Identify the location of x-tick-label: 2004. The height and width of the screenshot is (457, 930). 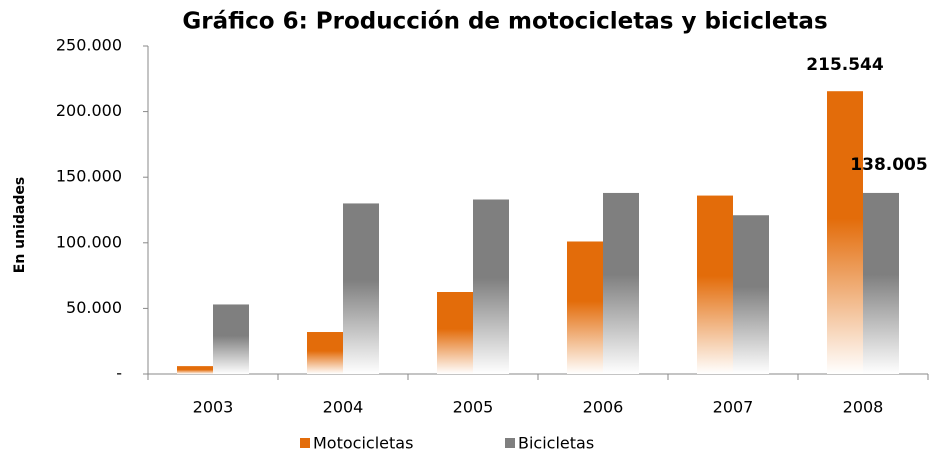
(343, 407).